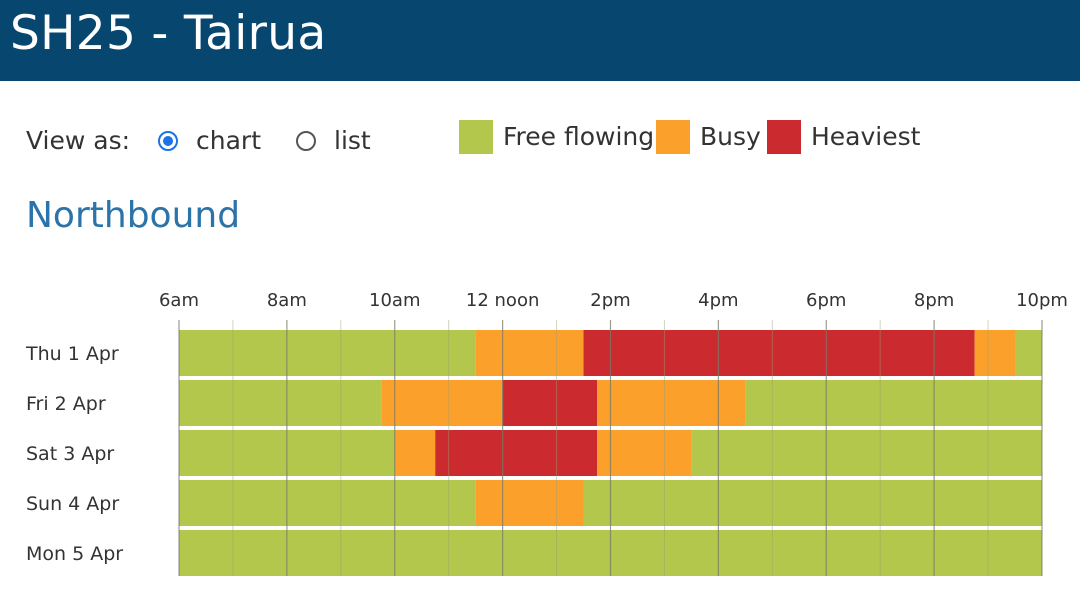 Image resolution: width=1080 pixels, height=603 pixels. What do you see at coordinates (306, 141) in the screenshot?
I see `radio-unchecked-icon` at bounding box center [306, 141].